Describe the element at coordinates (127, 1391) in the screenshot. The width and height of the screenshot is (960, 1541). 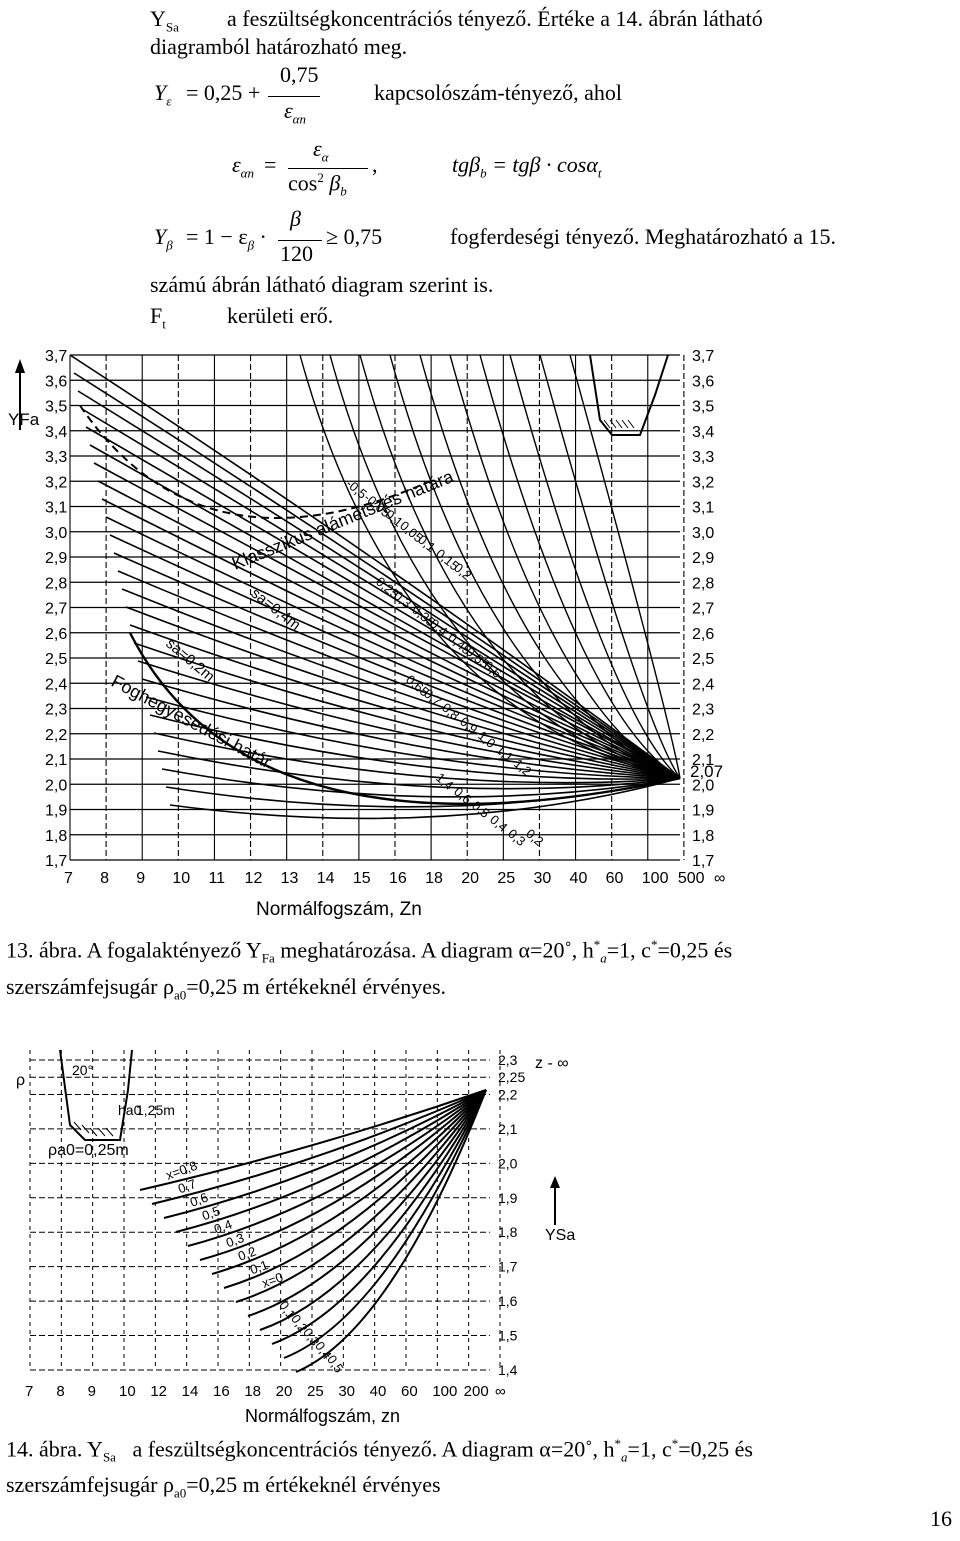
I see `fig14-x-tick: 10` at that location.